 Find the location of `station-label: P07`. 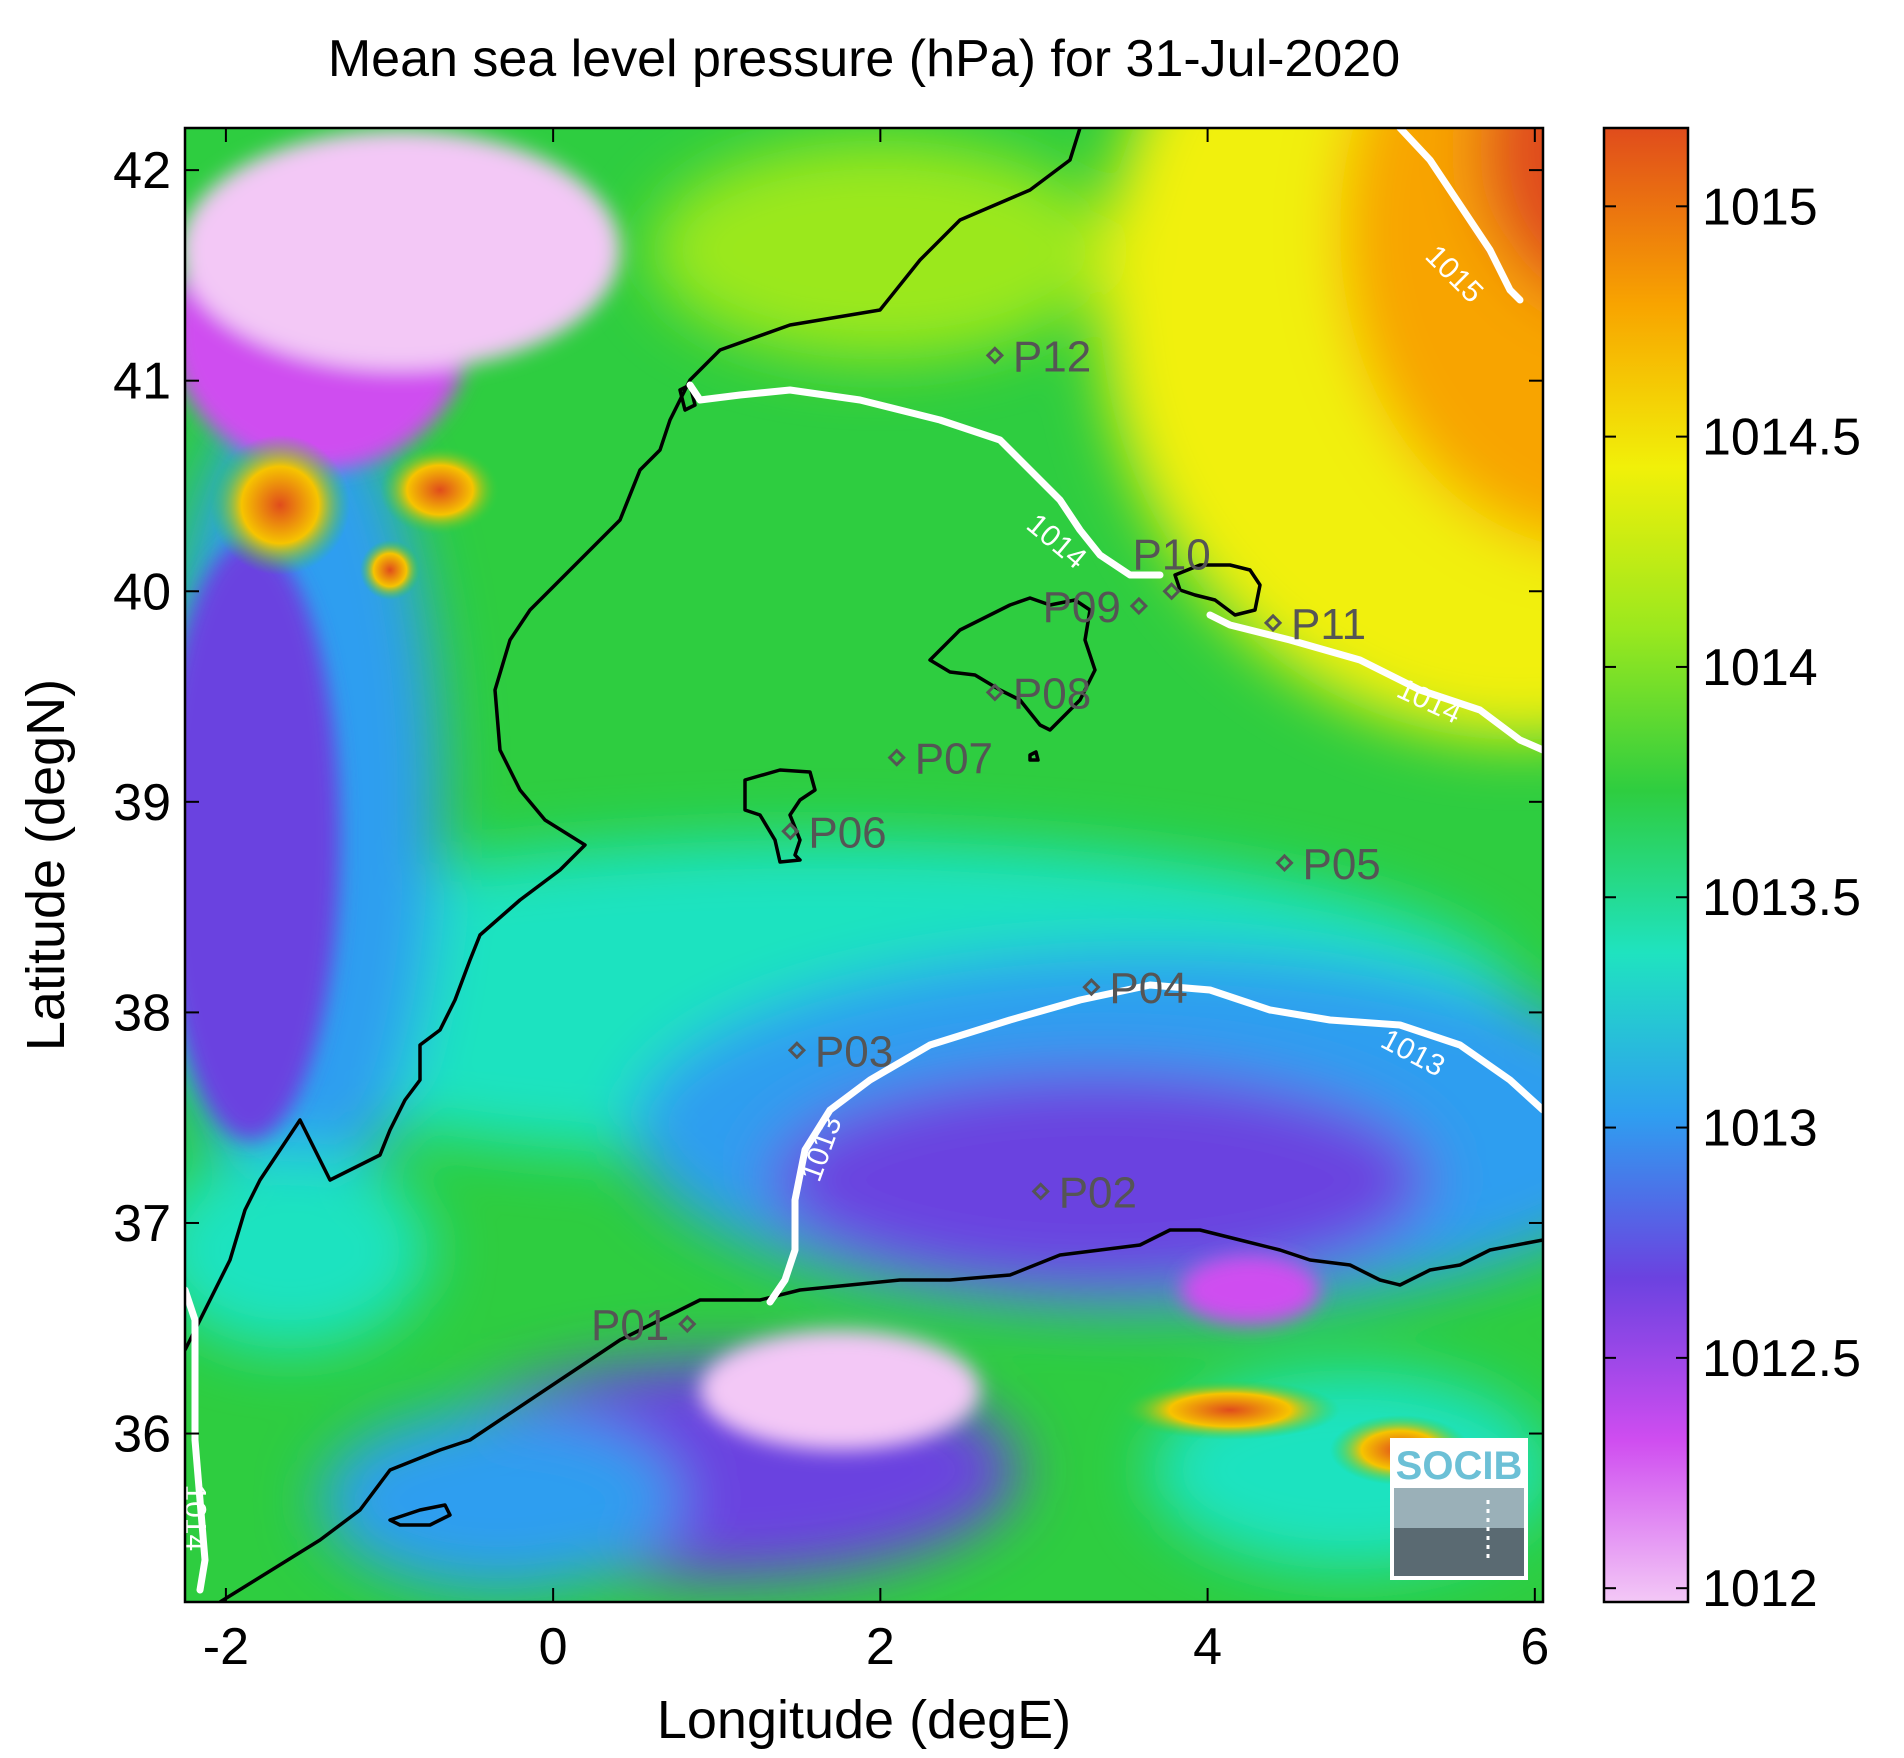

station-label: P07 is located at coordinates (954, 759).